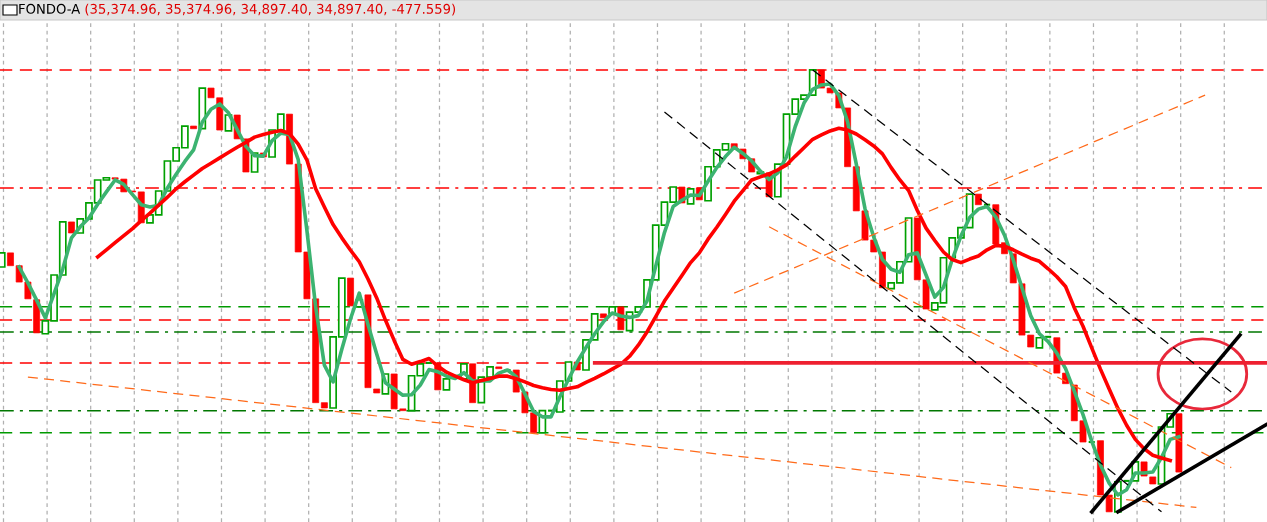 The image size is (1267, 522). What do you see at coordinates (50, 8) in the screenshot?
I see `chart-title: FONDO-A` at bounding box center [50, 8].